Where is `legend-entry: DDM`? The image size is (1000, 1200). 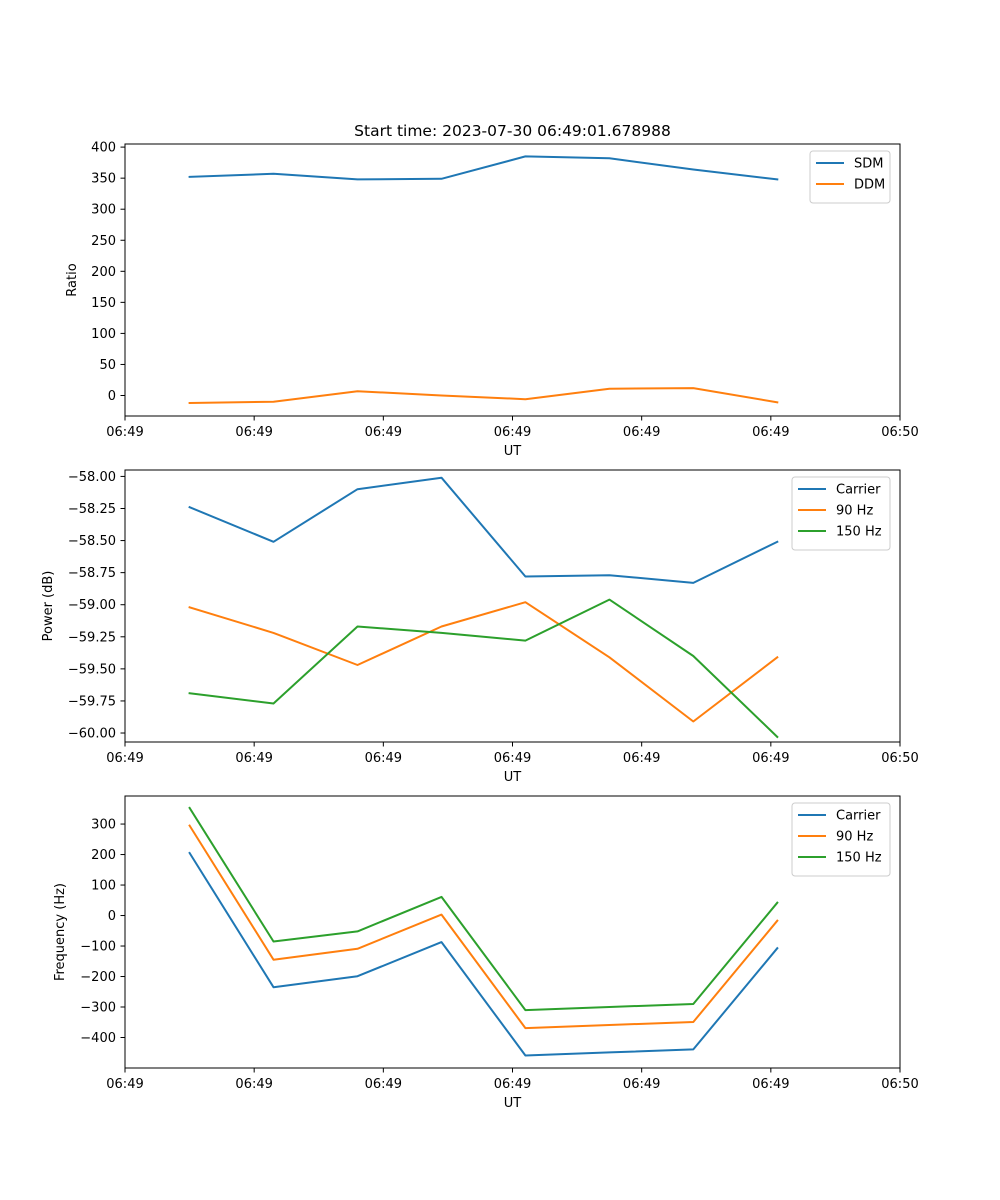
legend-entry: DDM is located at coordinates (869, 185).